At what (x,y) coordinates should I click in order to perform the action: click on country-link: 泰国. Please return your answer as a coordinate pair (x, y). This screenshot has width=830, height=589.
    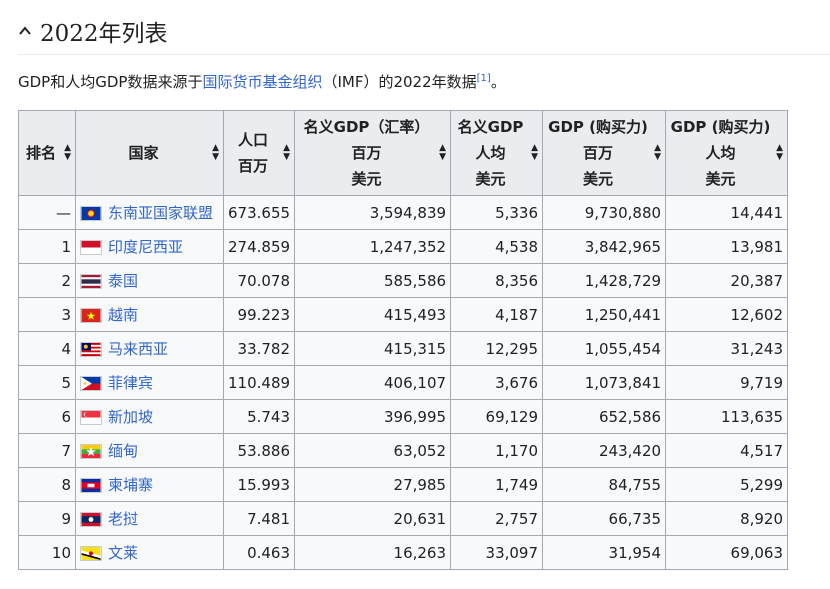
    Looking at the image, I should click on (123, 281).